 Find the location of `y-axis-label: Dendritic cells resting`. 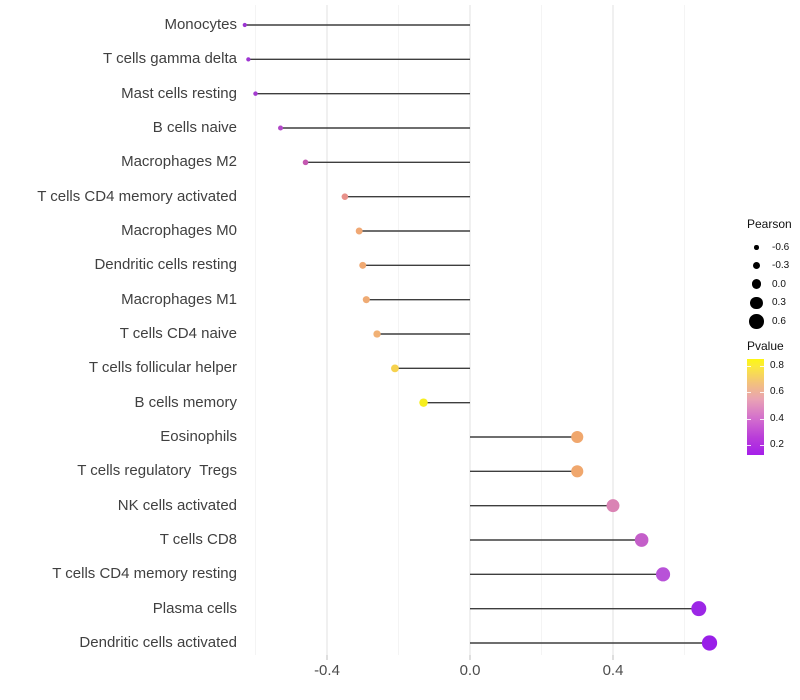

y-axis-label: Dendritic cells resting is located at coordinates (165, 265).